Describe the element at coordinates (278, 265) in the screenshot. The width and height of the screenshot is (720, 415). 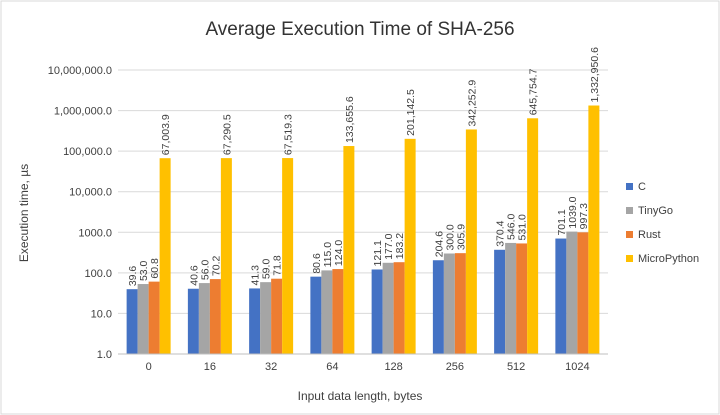
I see `bar-value-label: 71.8` at that location.